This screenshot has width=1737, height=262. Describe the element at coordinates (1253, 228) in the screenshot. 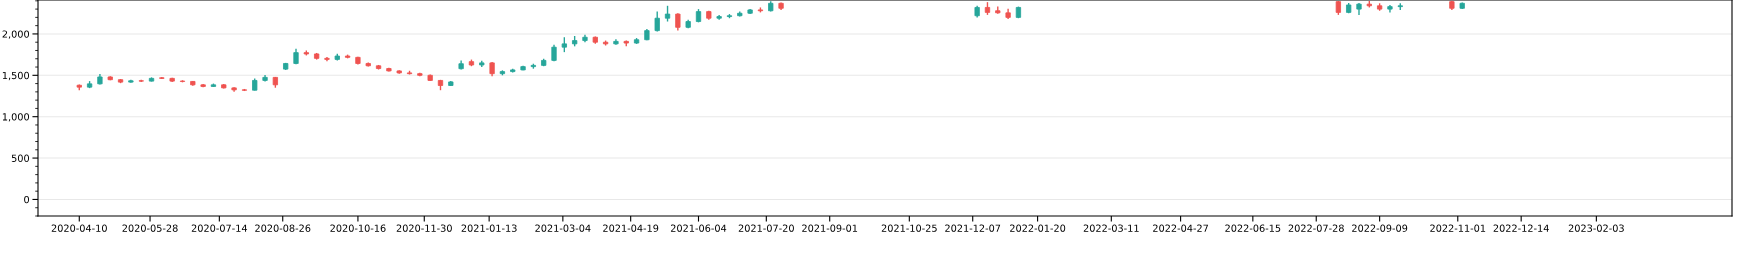

I see `x-tick-label: 2022-06-15` at that location.